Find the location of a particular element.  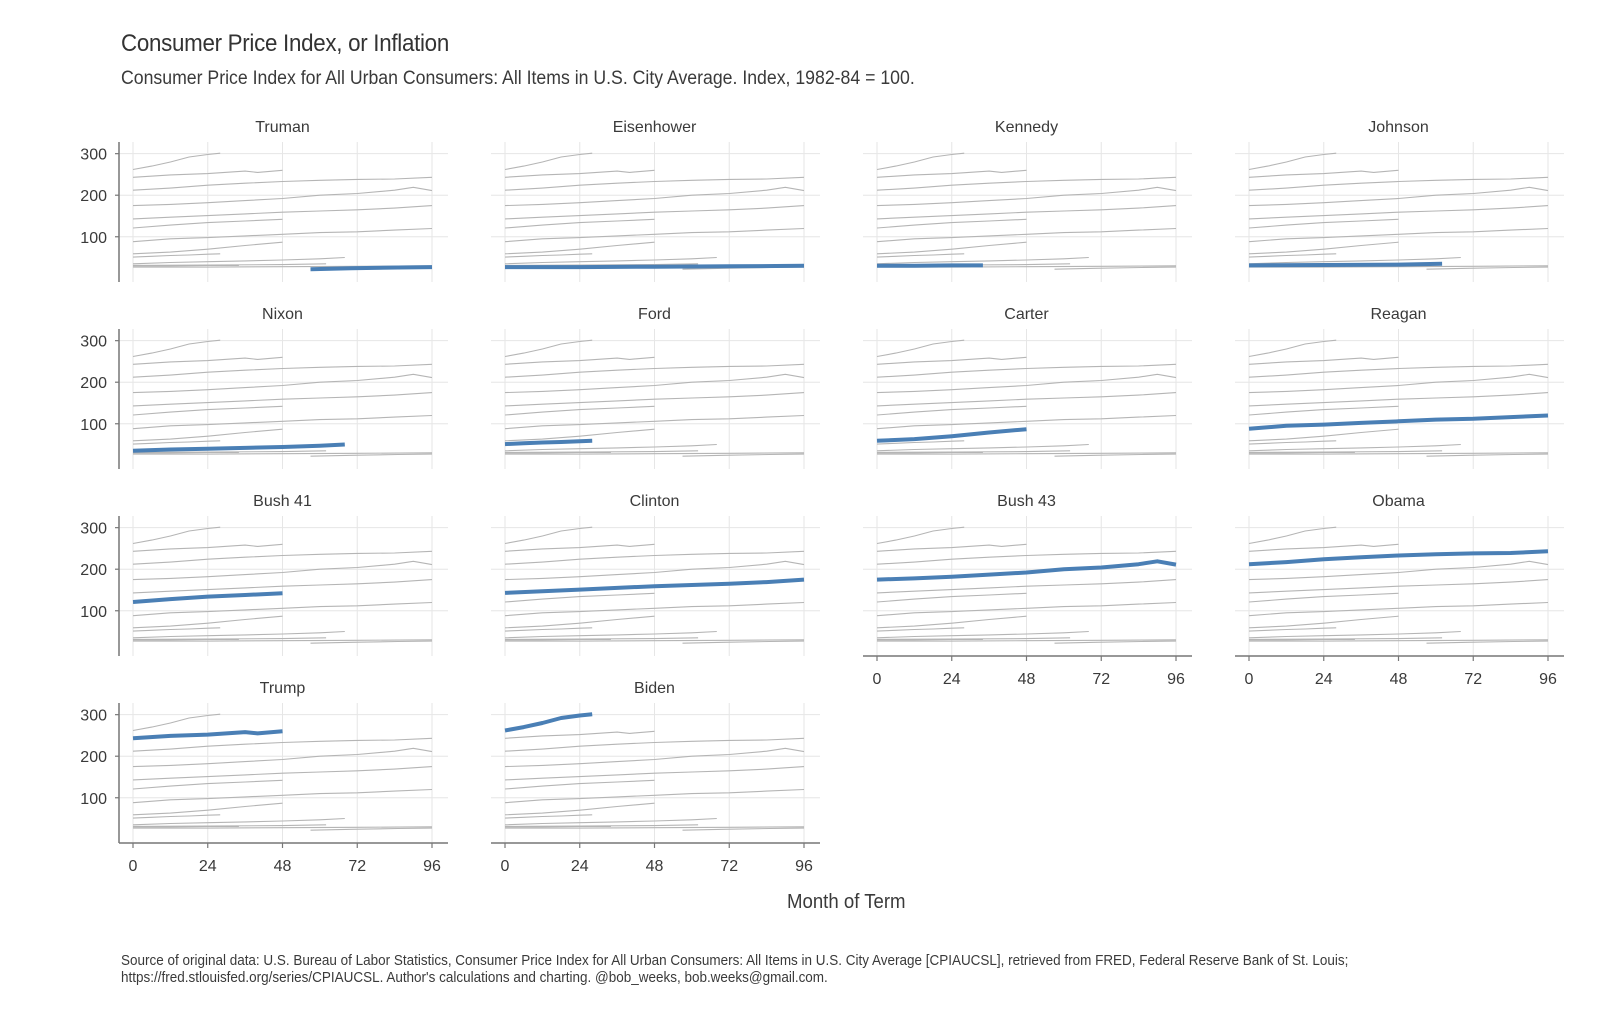

panel-obama: Obama 0 24 48 72 96 is located at coordinates (1399, 590).